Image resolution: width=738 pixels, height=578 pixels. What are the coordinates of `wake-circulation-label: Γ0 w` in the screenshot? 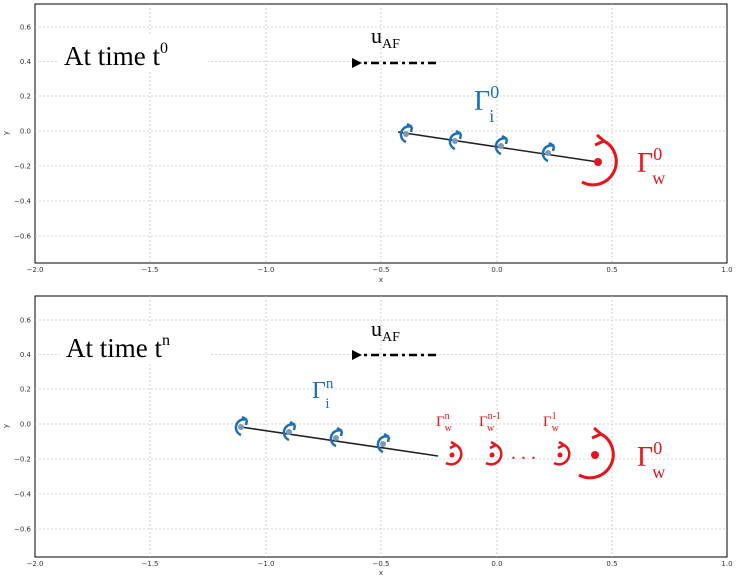 It's located at (651, 166).